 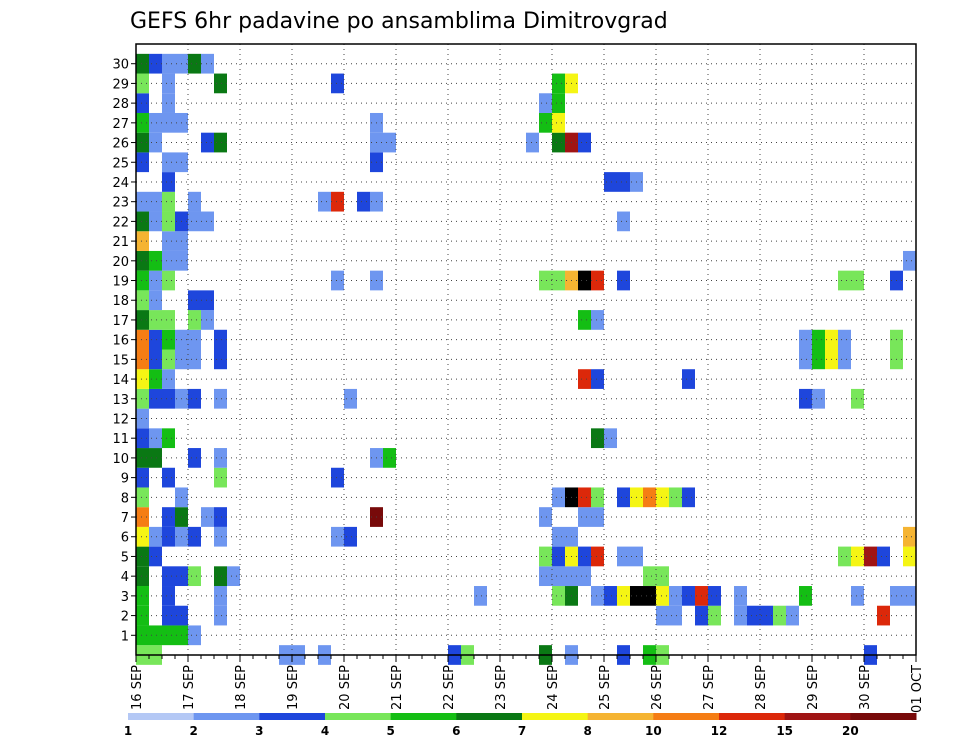 I want to click on x-tick-label: 25 SEP, so click(x=605, y=687).